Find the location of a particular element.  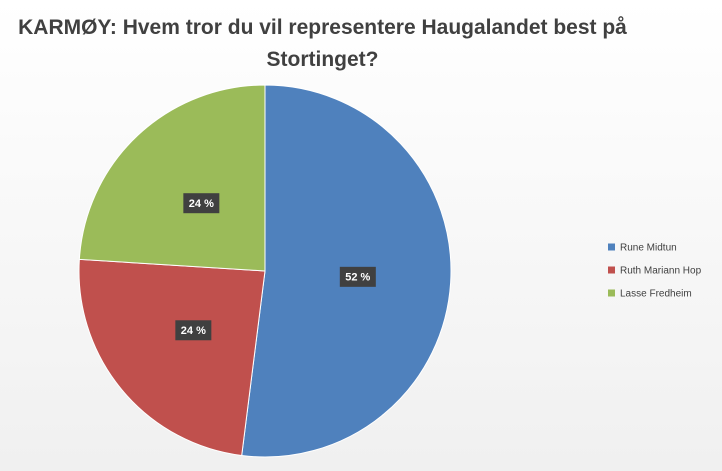

data-label: 52 % is located at coordinates (357, 278).